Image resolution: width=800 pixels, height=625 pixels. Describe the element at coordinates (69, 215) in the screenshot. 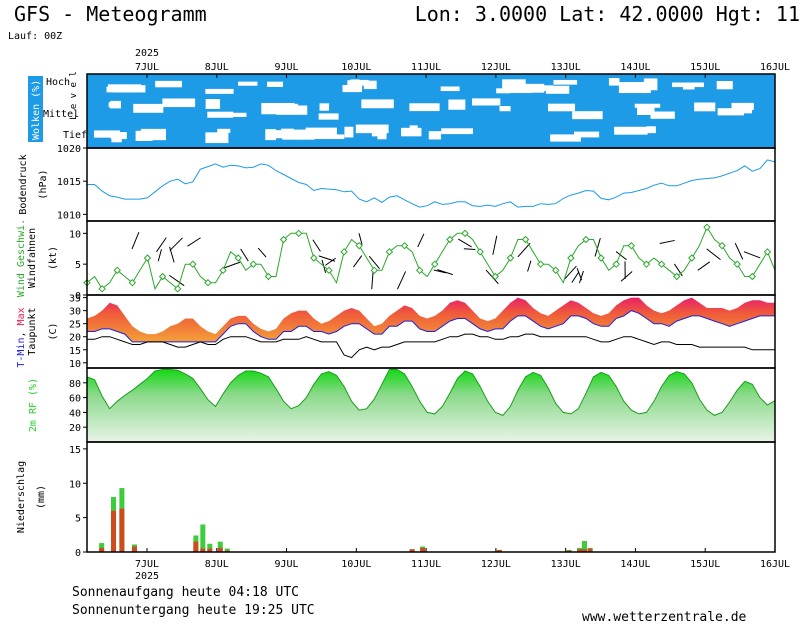

I see `pressure-ytick-label: 1010` at that location.